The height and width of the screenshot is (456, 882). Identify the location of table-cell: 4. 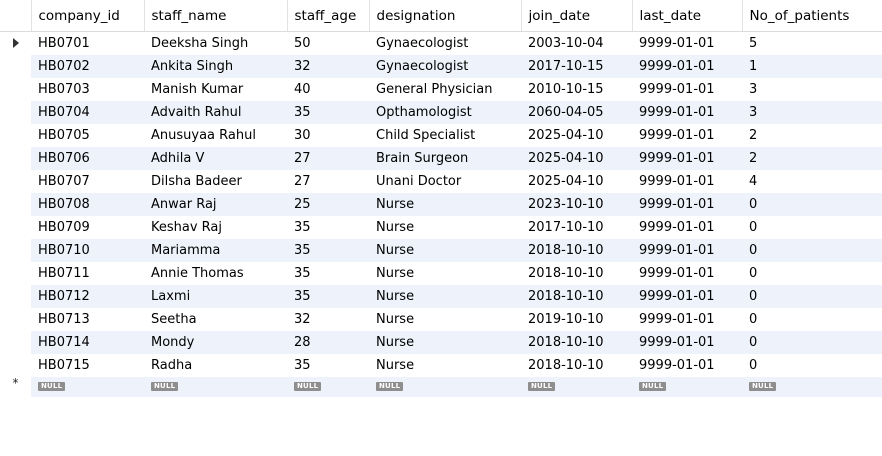
(812, 181).